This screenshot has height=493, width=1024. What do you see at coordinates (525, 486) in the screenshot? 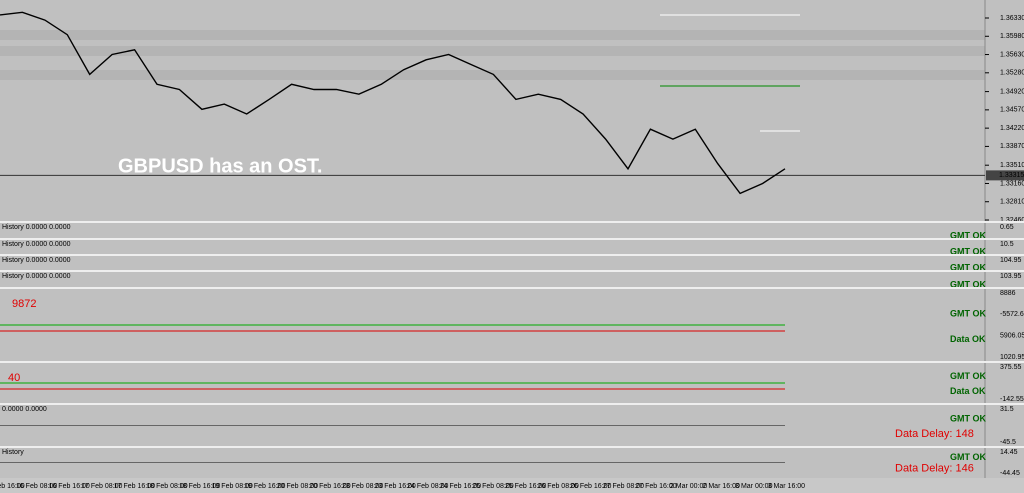
I see `time-label: 25 Feb 16:00` at bounding box center [525, 486].